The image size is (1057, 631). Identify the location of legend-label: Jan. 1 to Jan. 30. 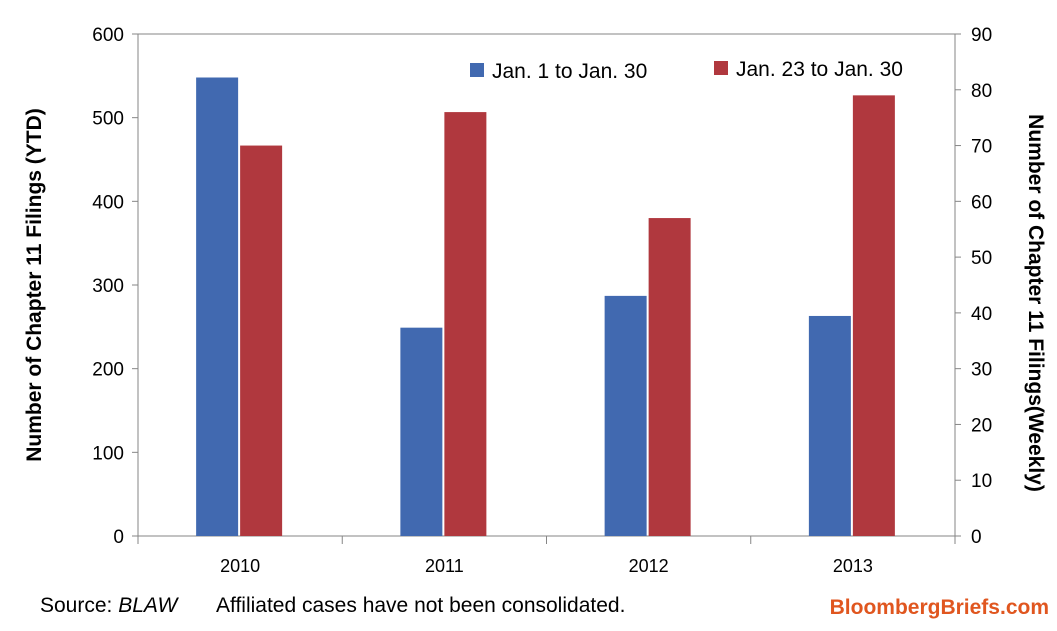
(569, 71).